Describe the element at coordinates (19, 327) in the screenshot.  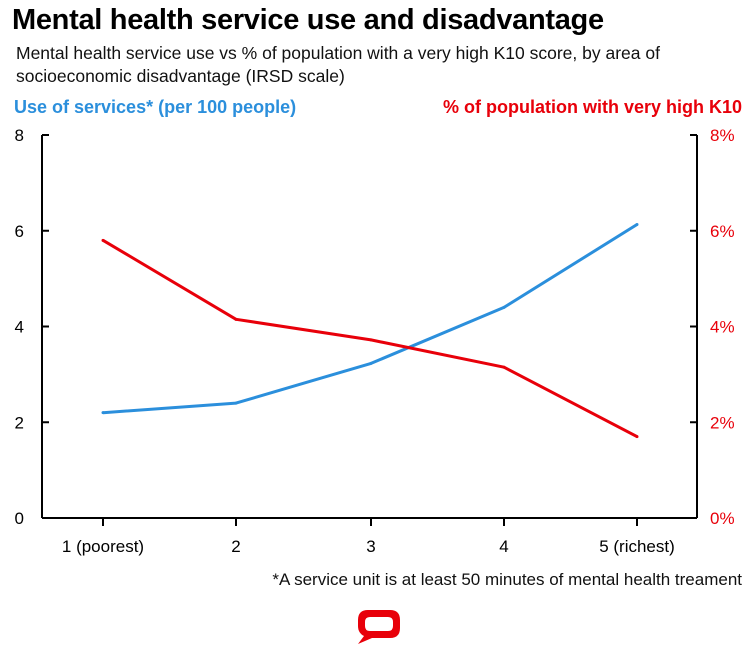
I see `left-tick-label: 4` at that location.